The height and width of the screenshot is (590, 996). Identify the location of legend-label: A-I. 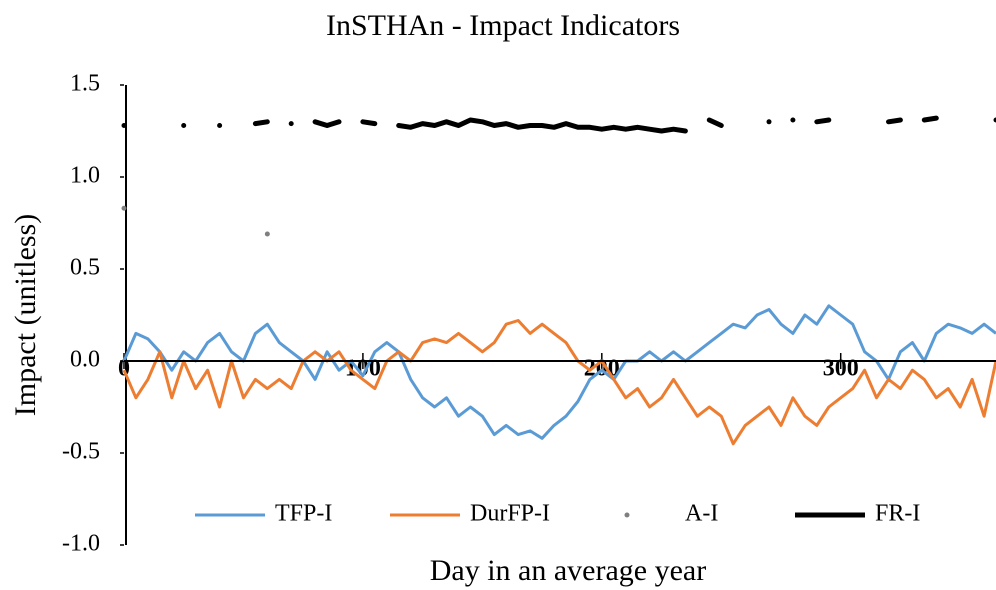
(701, 514).